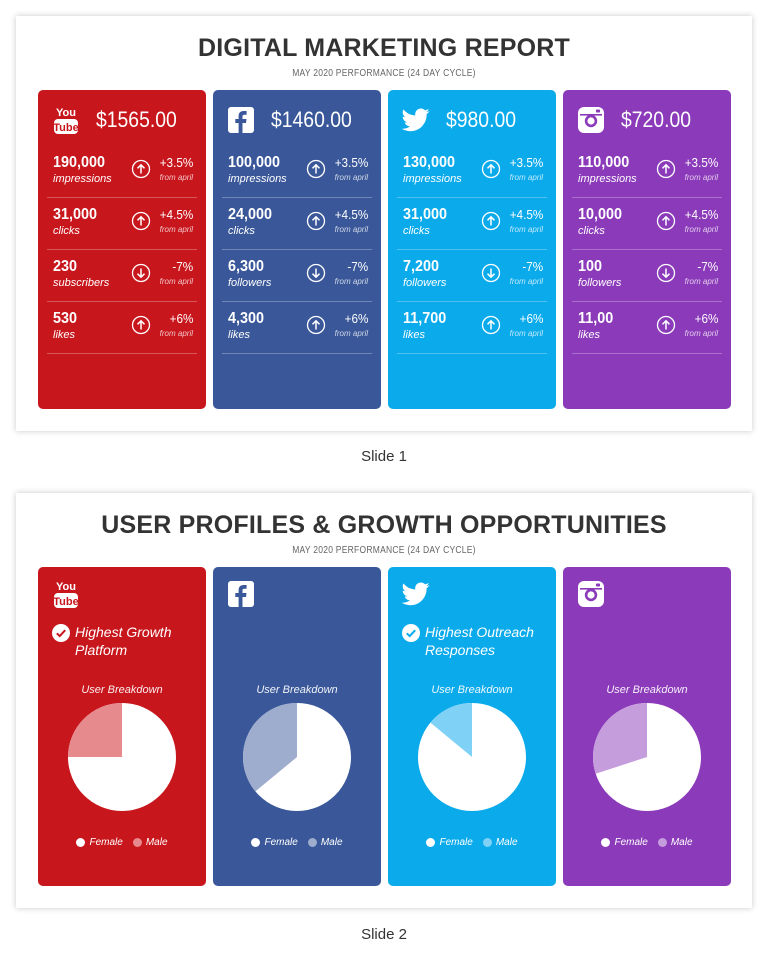 The height and width of the screenshot is (975, 768). What do you see at coordinates (122, 172) in the screenshot?
I see `metric-row: 190,000 impressions +3.5% from april` at bounding box center [122, 172].